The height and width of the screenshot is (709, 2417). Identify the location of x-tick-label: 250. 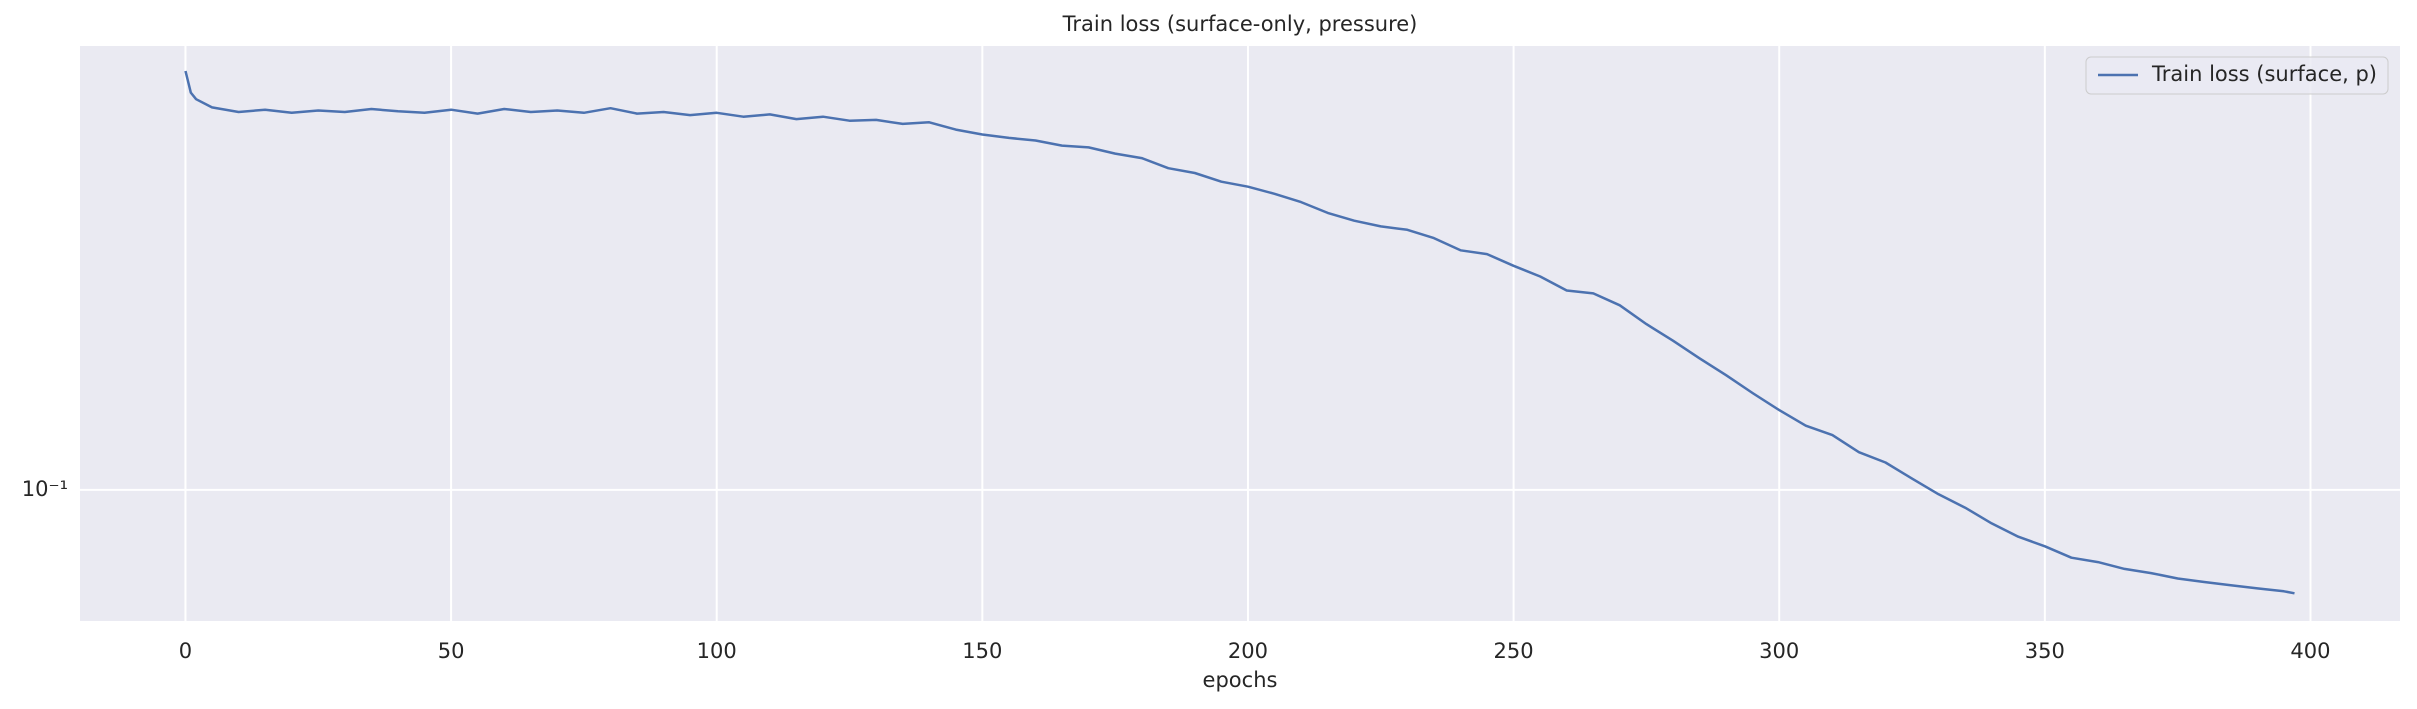
(1514, 651).